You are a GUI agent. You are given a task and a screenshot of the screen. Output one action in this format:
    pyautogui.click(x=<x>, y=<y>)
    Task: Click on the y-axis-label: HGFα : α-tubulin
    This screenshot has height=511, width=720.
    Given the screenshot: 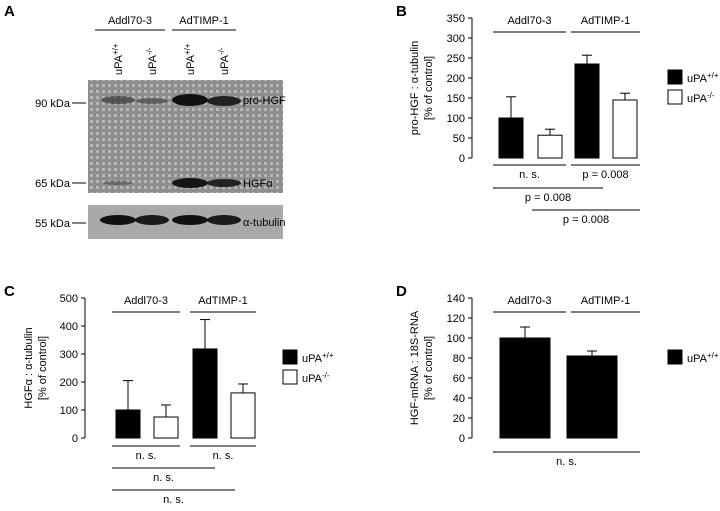 What is the action you would take?
    pyautogui.click(x=29, y=367)
    